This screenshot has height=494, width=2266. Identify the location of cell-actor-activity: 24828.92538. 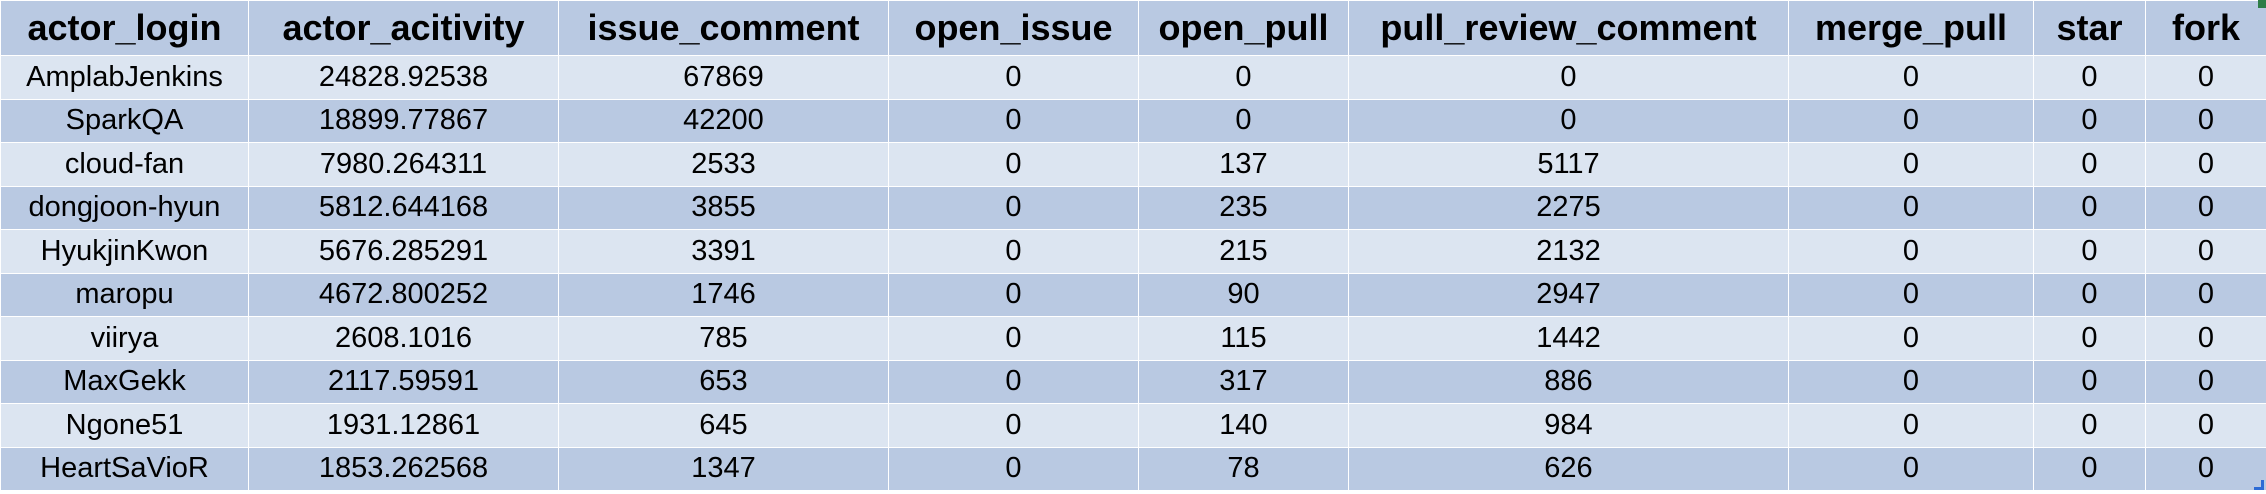
(403, 77).